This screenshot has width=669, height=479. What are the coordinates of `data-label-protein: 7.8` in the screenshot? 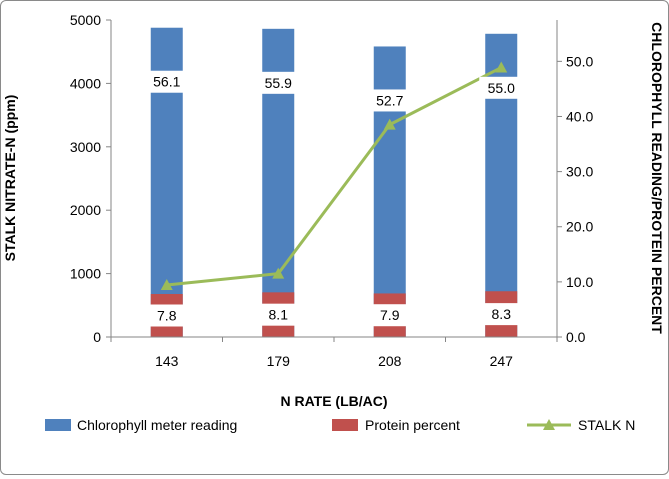 It's located at (167, 315).